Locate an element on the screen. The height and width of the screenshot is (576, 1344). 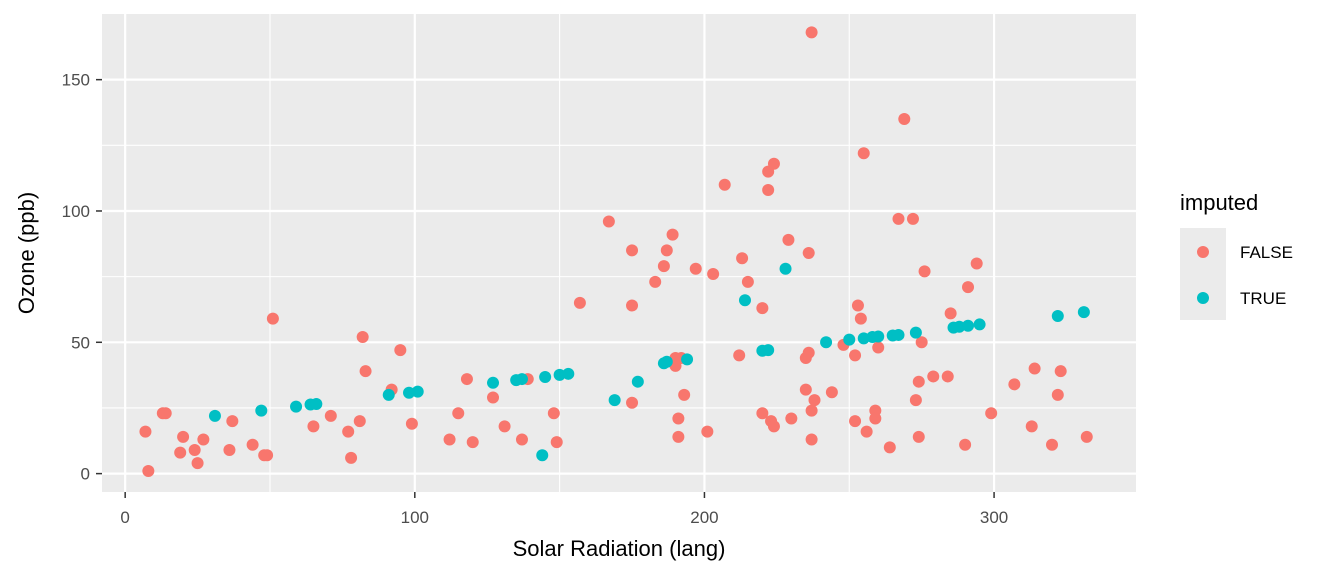
y-axis: 0 50 100 150 is located at coordinates (82, 277).